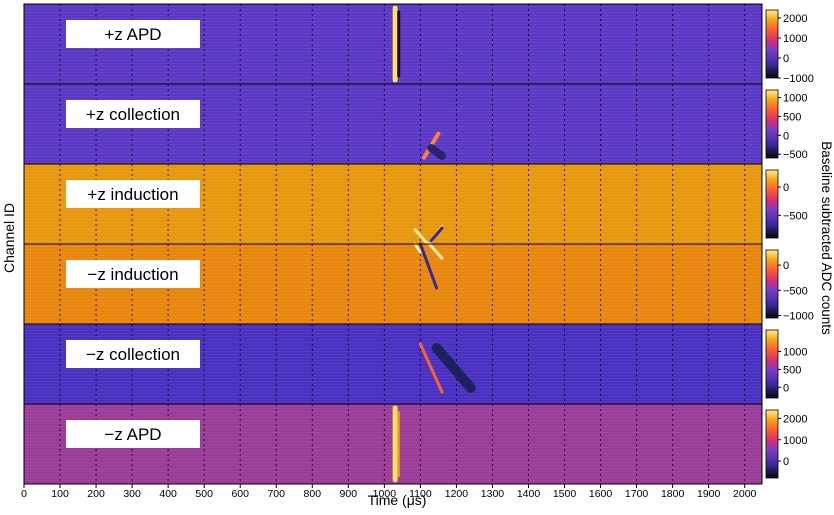 The image size is (834, 515). What do you see at coordinates (786, 125) in the screenshot?
I see `colorbar: 1000 500 0 −500` at bounding box center [786, 125].